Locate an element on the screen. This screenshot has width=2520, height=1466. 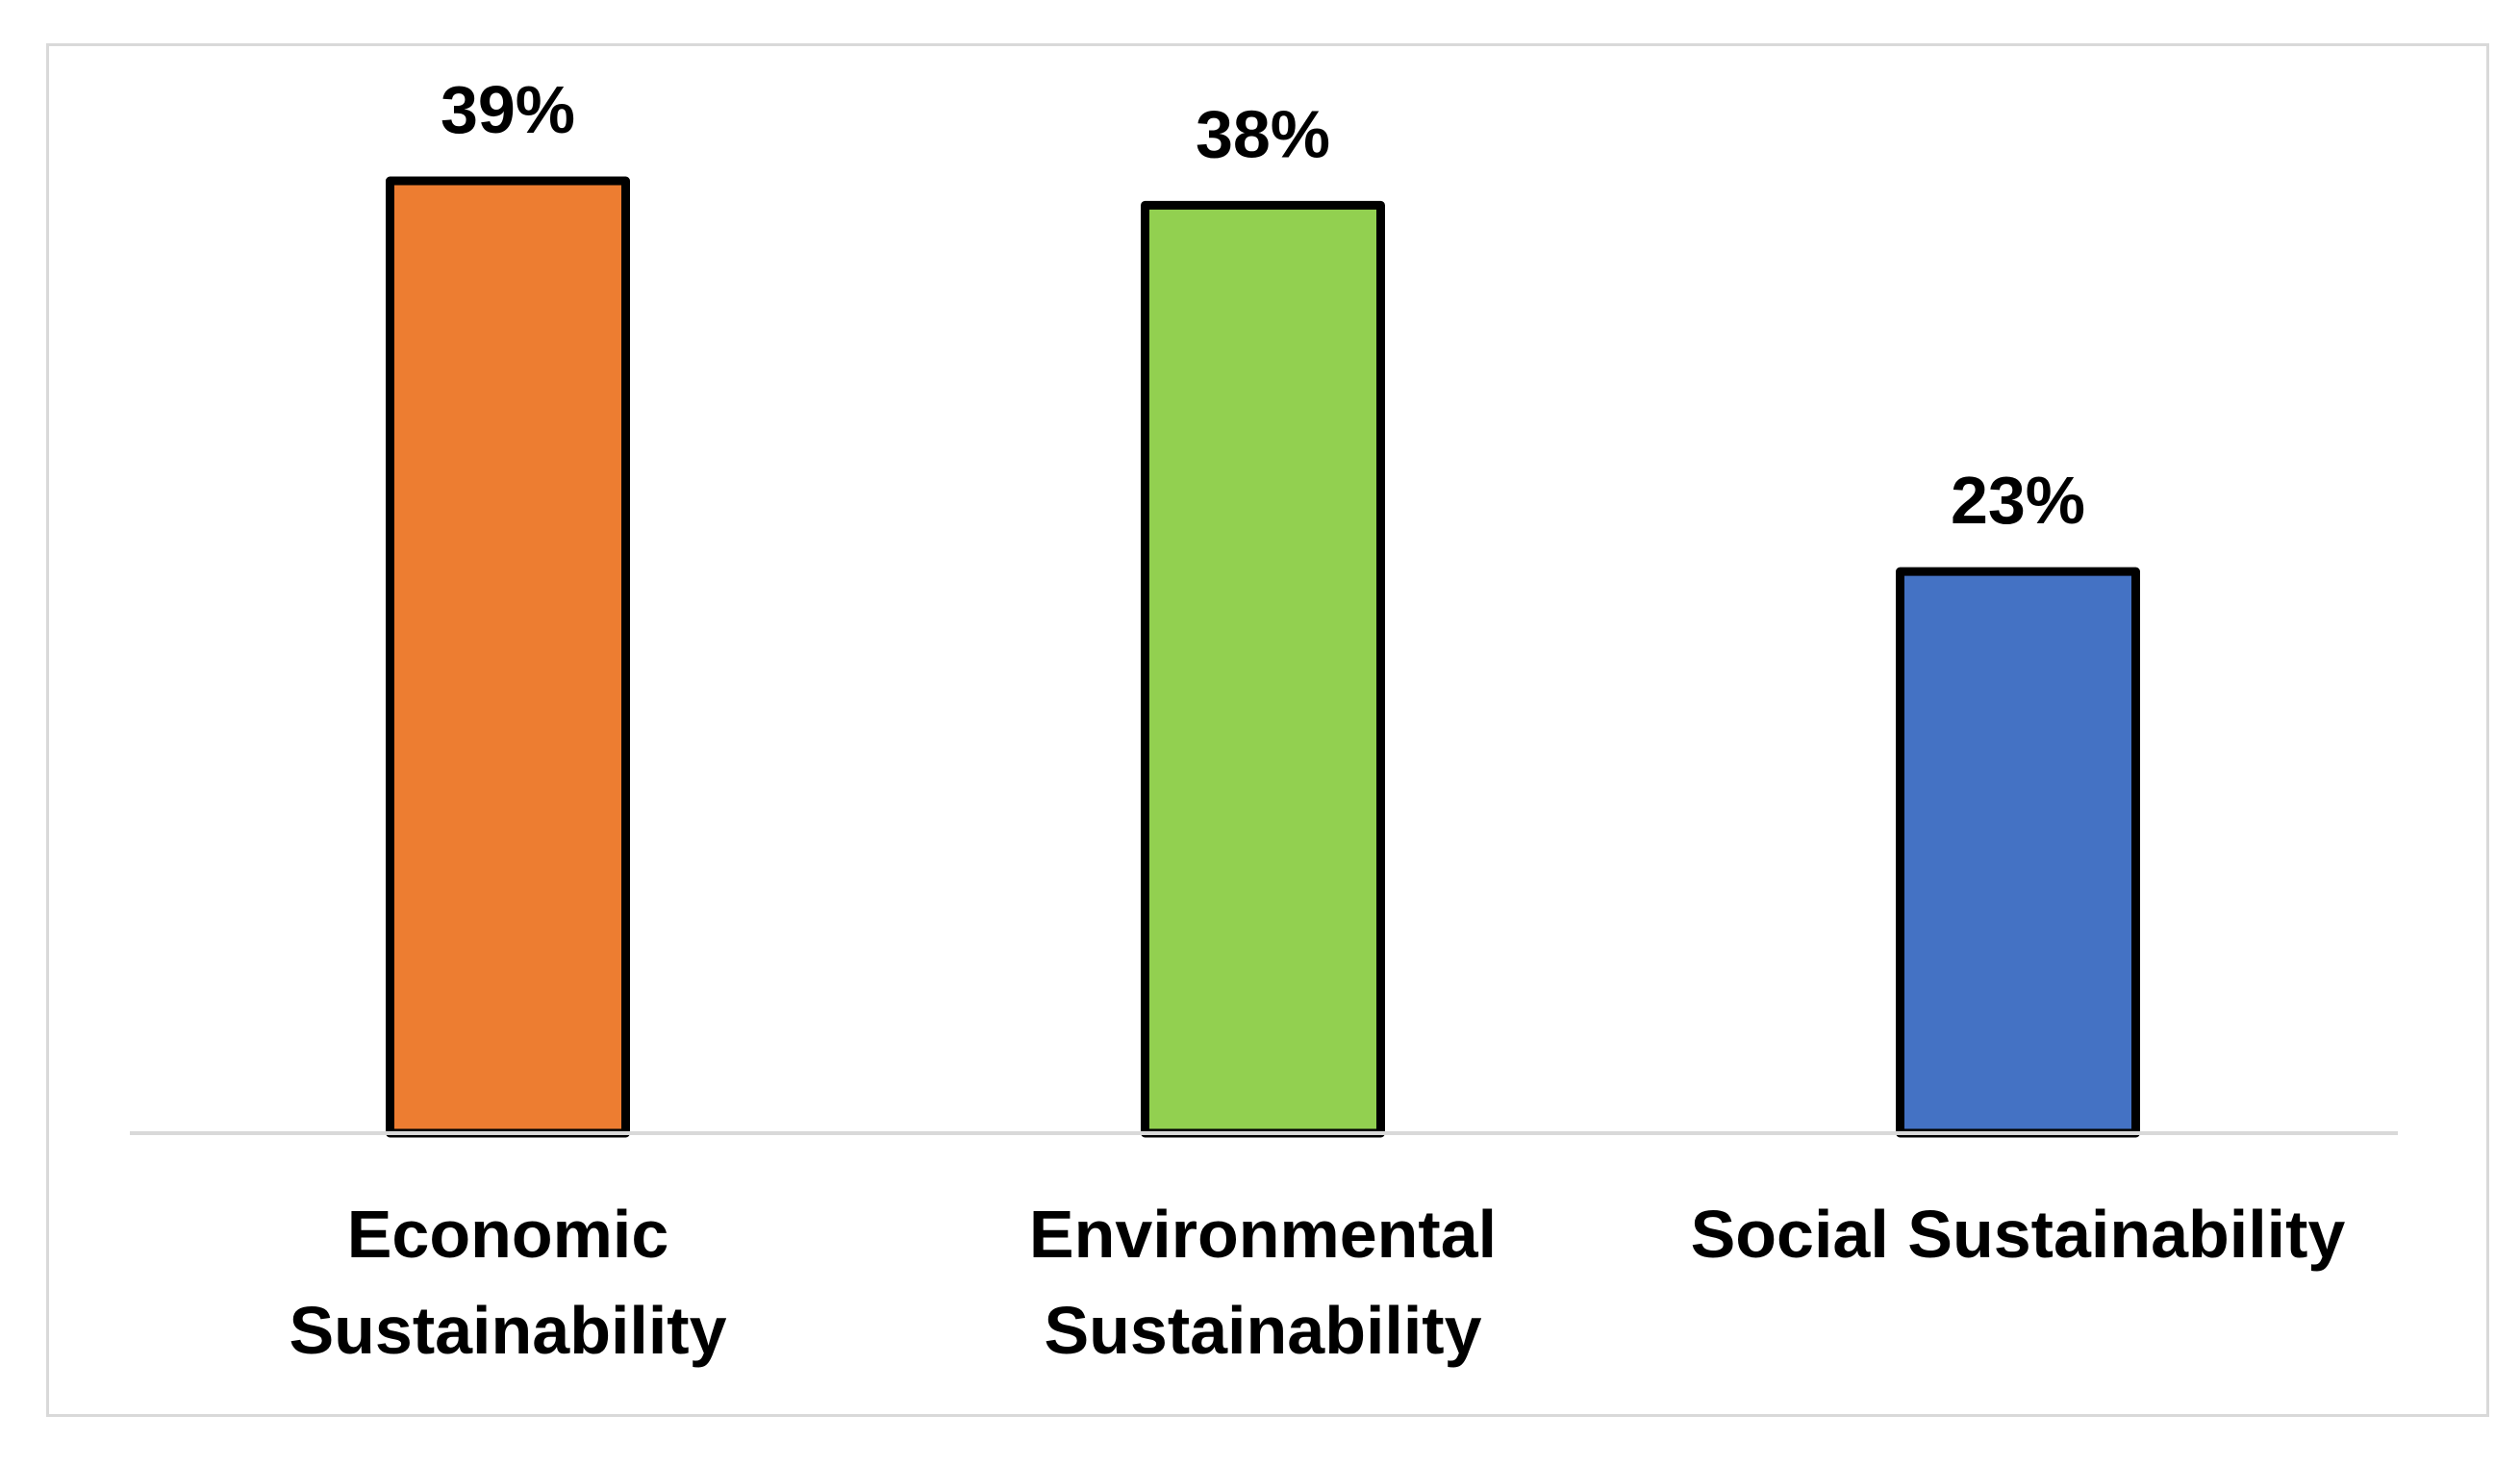
category-label-social-sustainability: Social Sustainability is located at coordinates (2019, 1234).